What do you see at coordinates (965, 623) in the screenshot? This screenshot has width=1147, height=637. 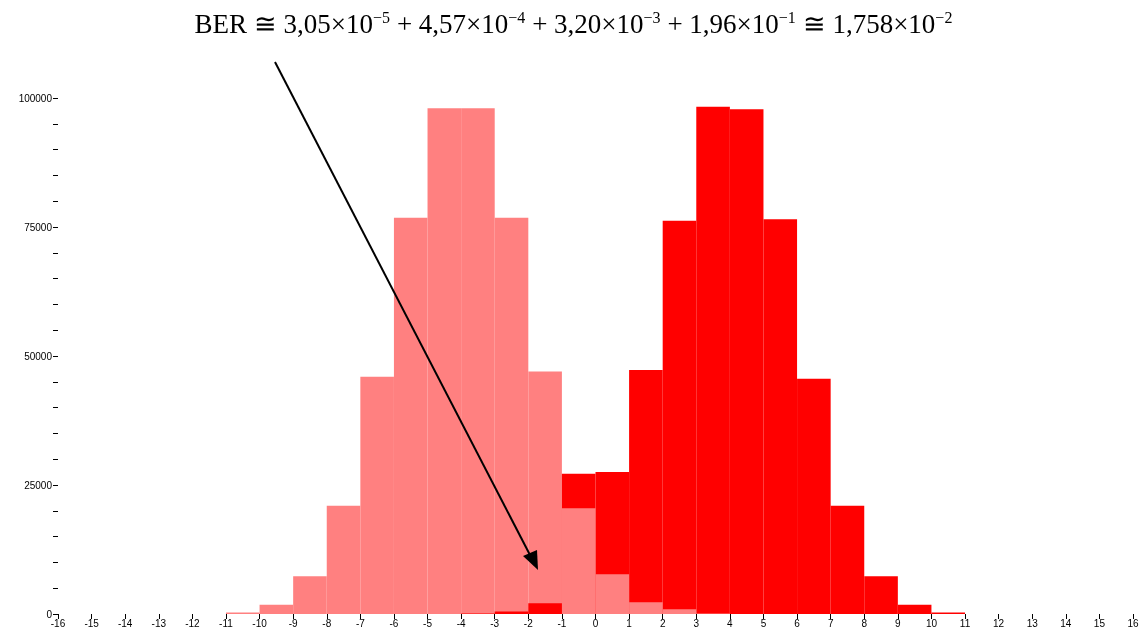 I see `x-tick-label: 11` at bounding box center [965, 623].